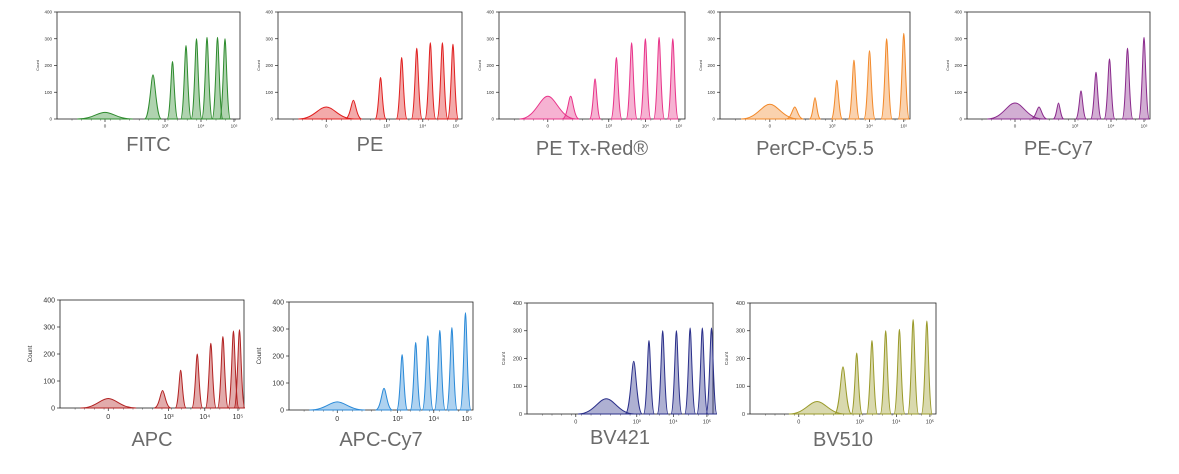 Image resolution: width=1179 pixels, height=474 pixels. What do you see at coordinates (148, 145) in the screenshot?
I see `chart-title: FITC` at bounding box center [148, 145].